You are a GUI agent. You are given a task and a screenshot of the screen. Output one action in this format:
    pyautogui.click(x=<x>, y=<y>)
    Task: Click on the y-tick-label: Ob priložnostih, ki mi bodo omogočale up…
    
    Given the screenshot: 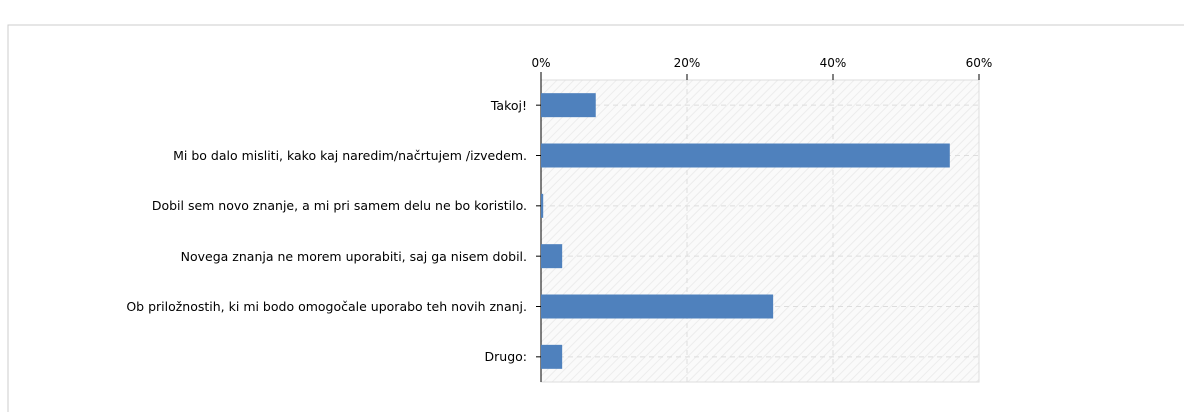 What is the action you would take?
    pyautogui.click(x=326, y=306)
    